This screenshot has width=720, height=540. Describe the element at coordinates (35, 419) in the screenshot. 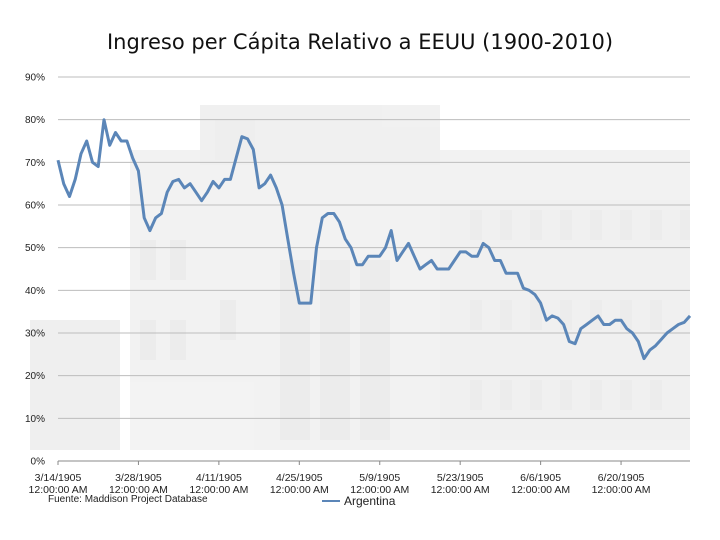

I see `y-tick-label: 10%` at that location.